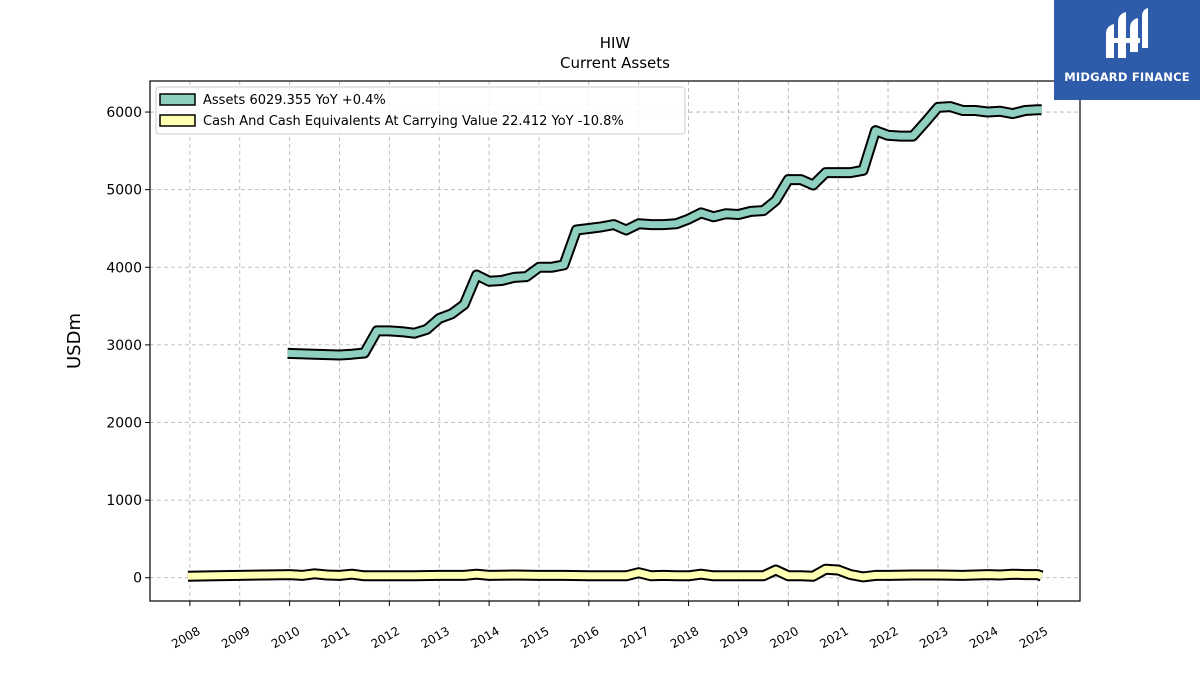  What do you see at coordinates (784, 637) in the screenshot?
I see `x-tick-label: 2020` at bounding box center [784, 637].